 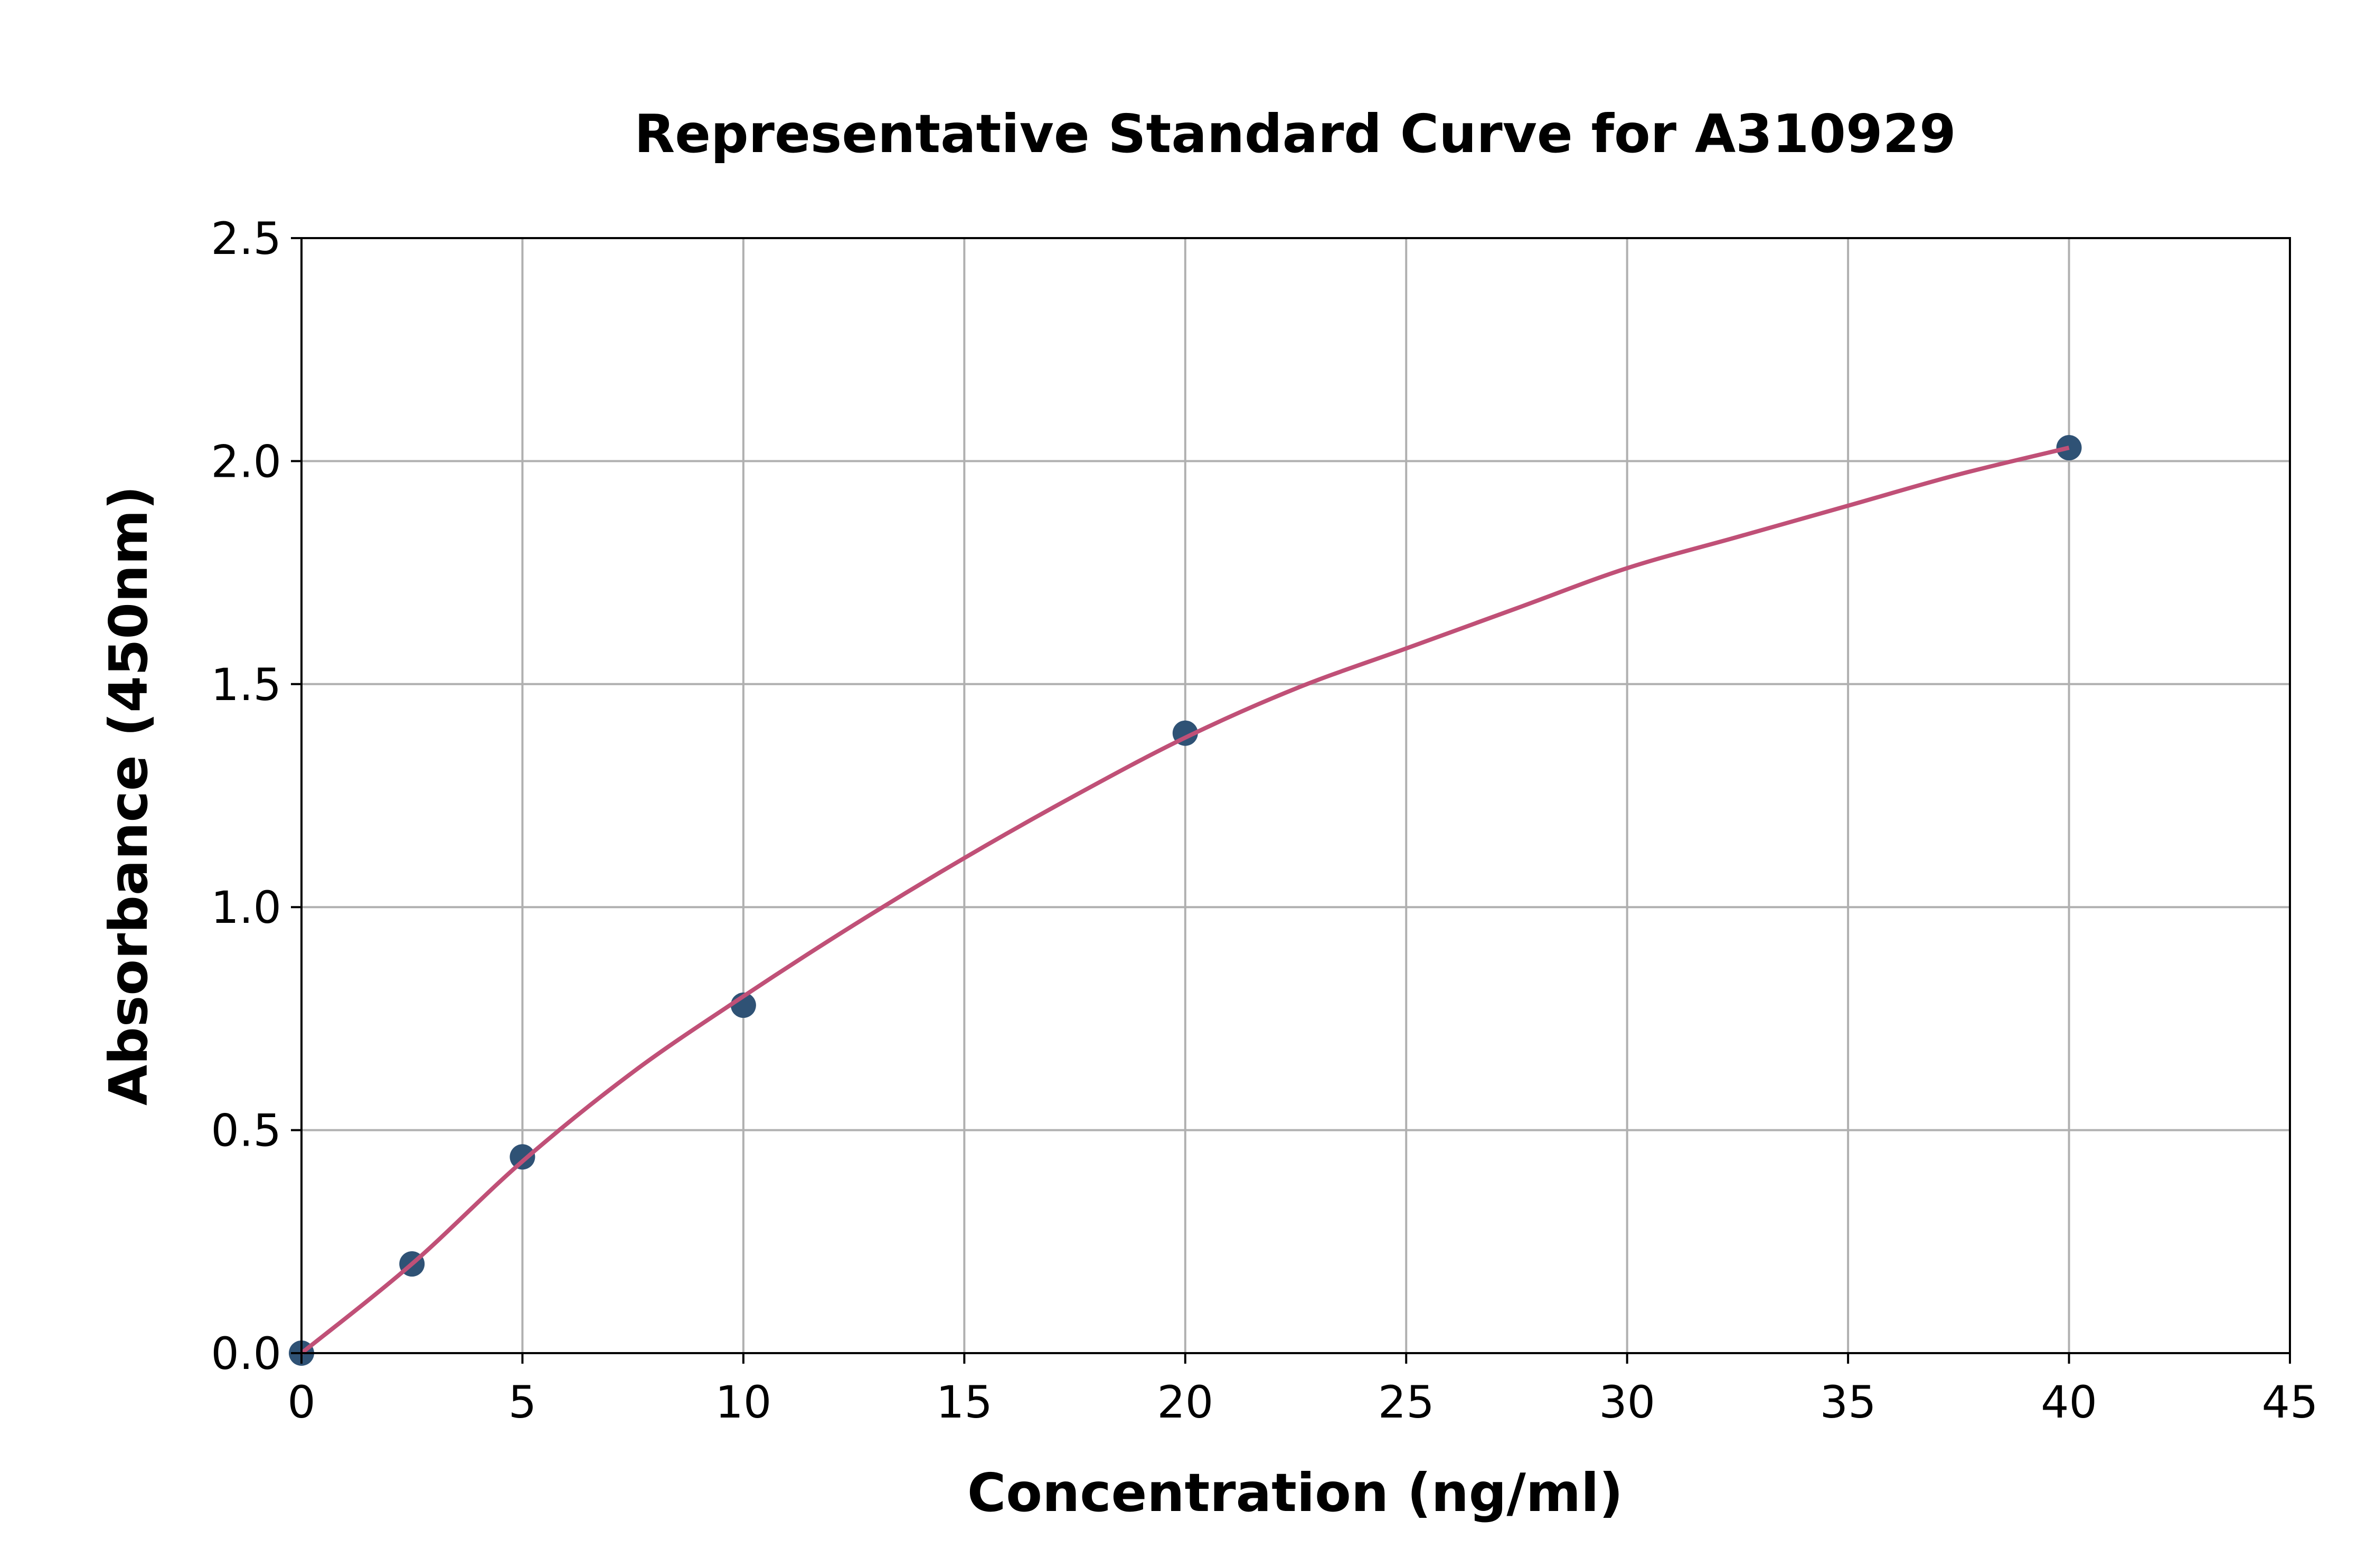 What do you see at coordinates (1185, 1402) in the screenshot?
I see `x-tick-label: 20` at bounding box center [1185, 1402].